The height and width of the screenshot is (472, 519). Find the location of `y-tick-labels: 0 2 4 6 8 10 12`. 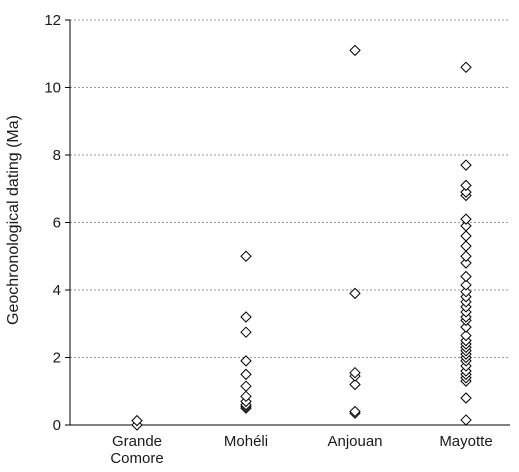

y-tick-labels: 0 2 4 6 8 10 12 is located at coordinates (52, 223).